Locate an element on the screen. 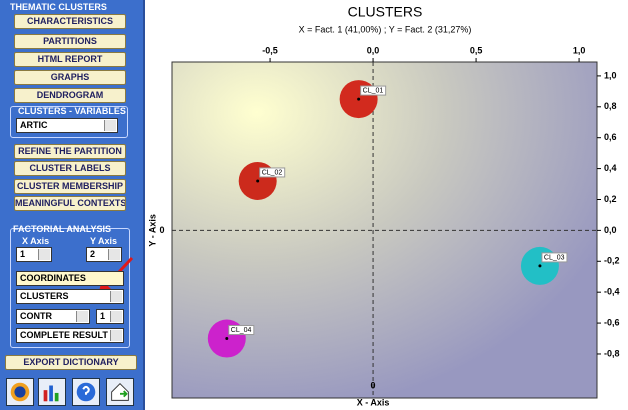 The image size is (628, 410). button: REFINE THE PARTITION is located at coordinates (70, 151).